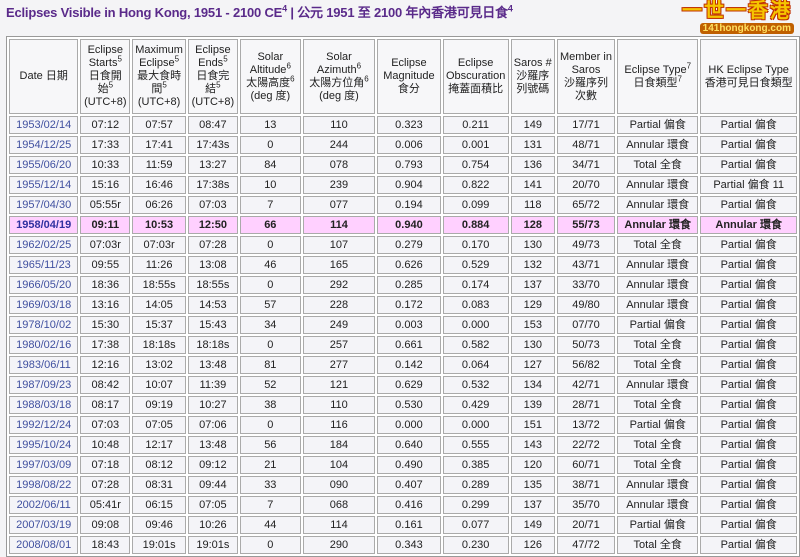 The image size is (800, 557). Describe the element at coordinates (44, 165) in the screenshot. I see `date-link: 1955/06/20` at that location.